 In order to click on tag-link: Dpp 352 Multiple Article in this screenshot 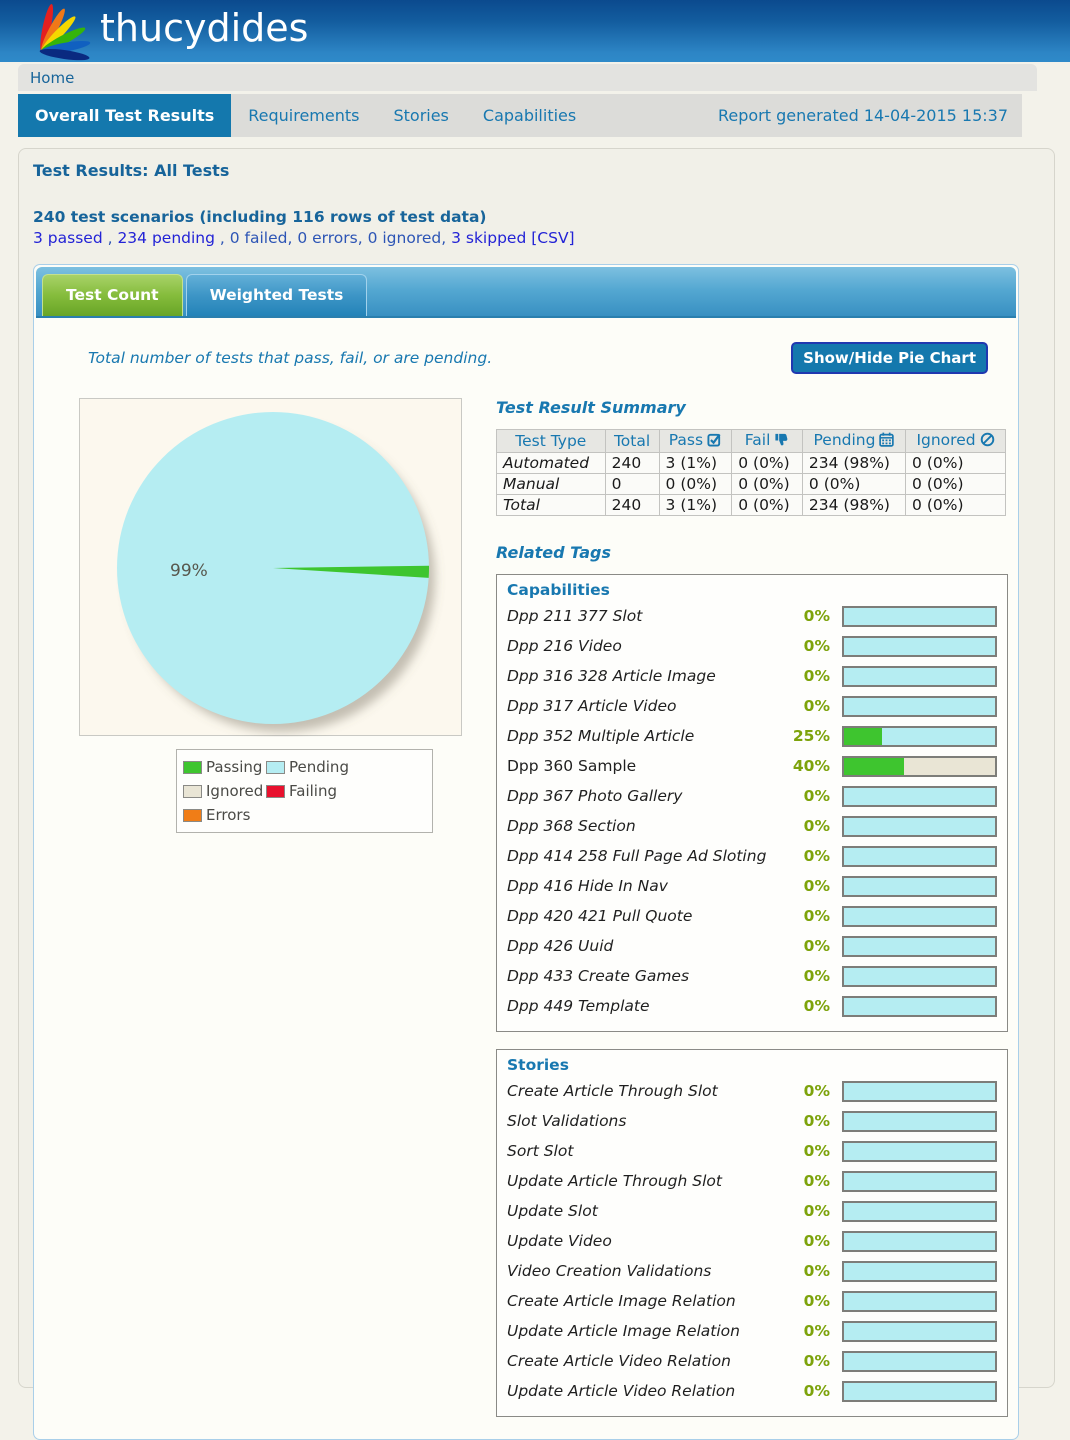, I will do `click(601, 736)`.